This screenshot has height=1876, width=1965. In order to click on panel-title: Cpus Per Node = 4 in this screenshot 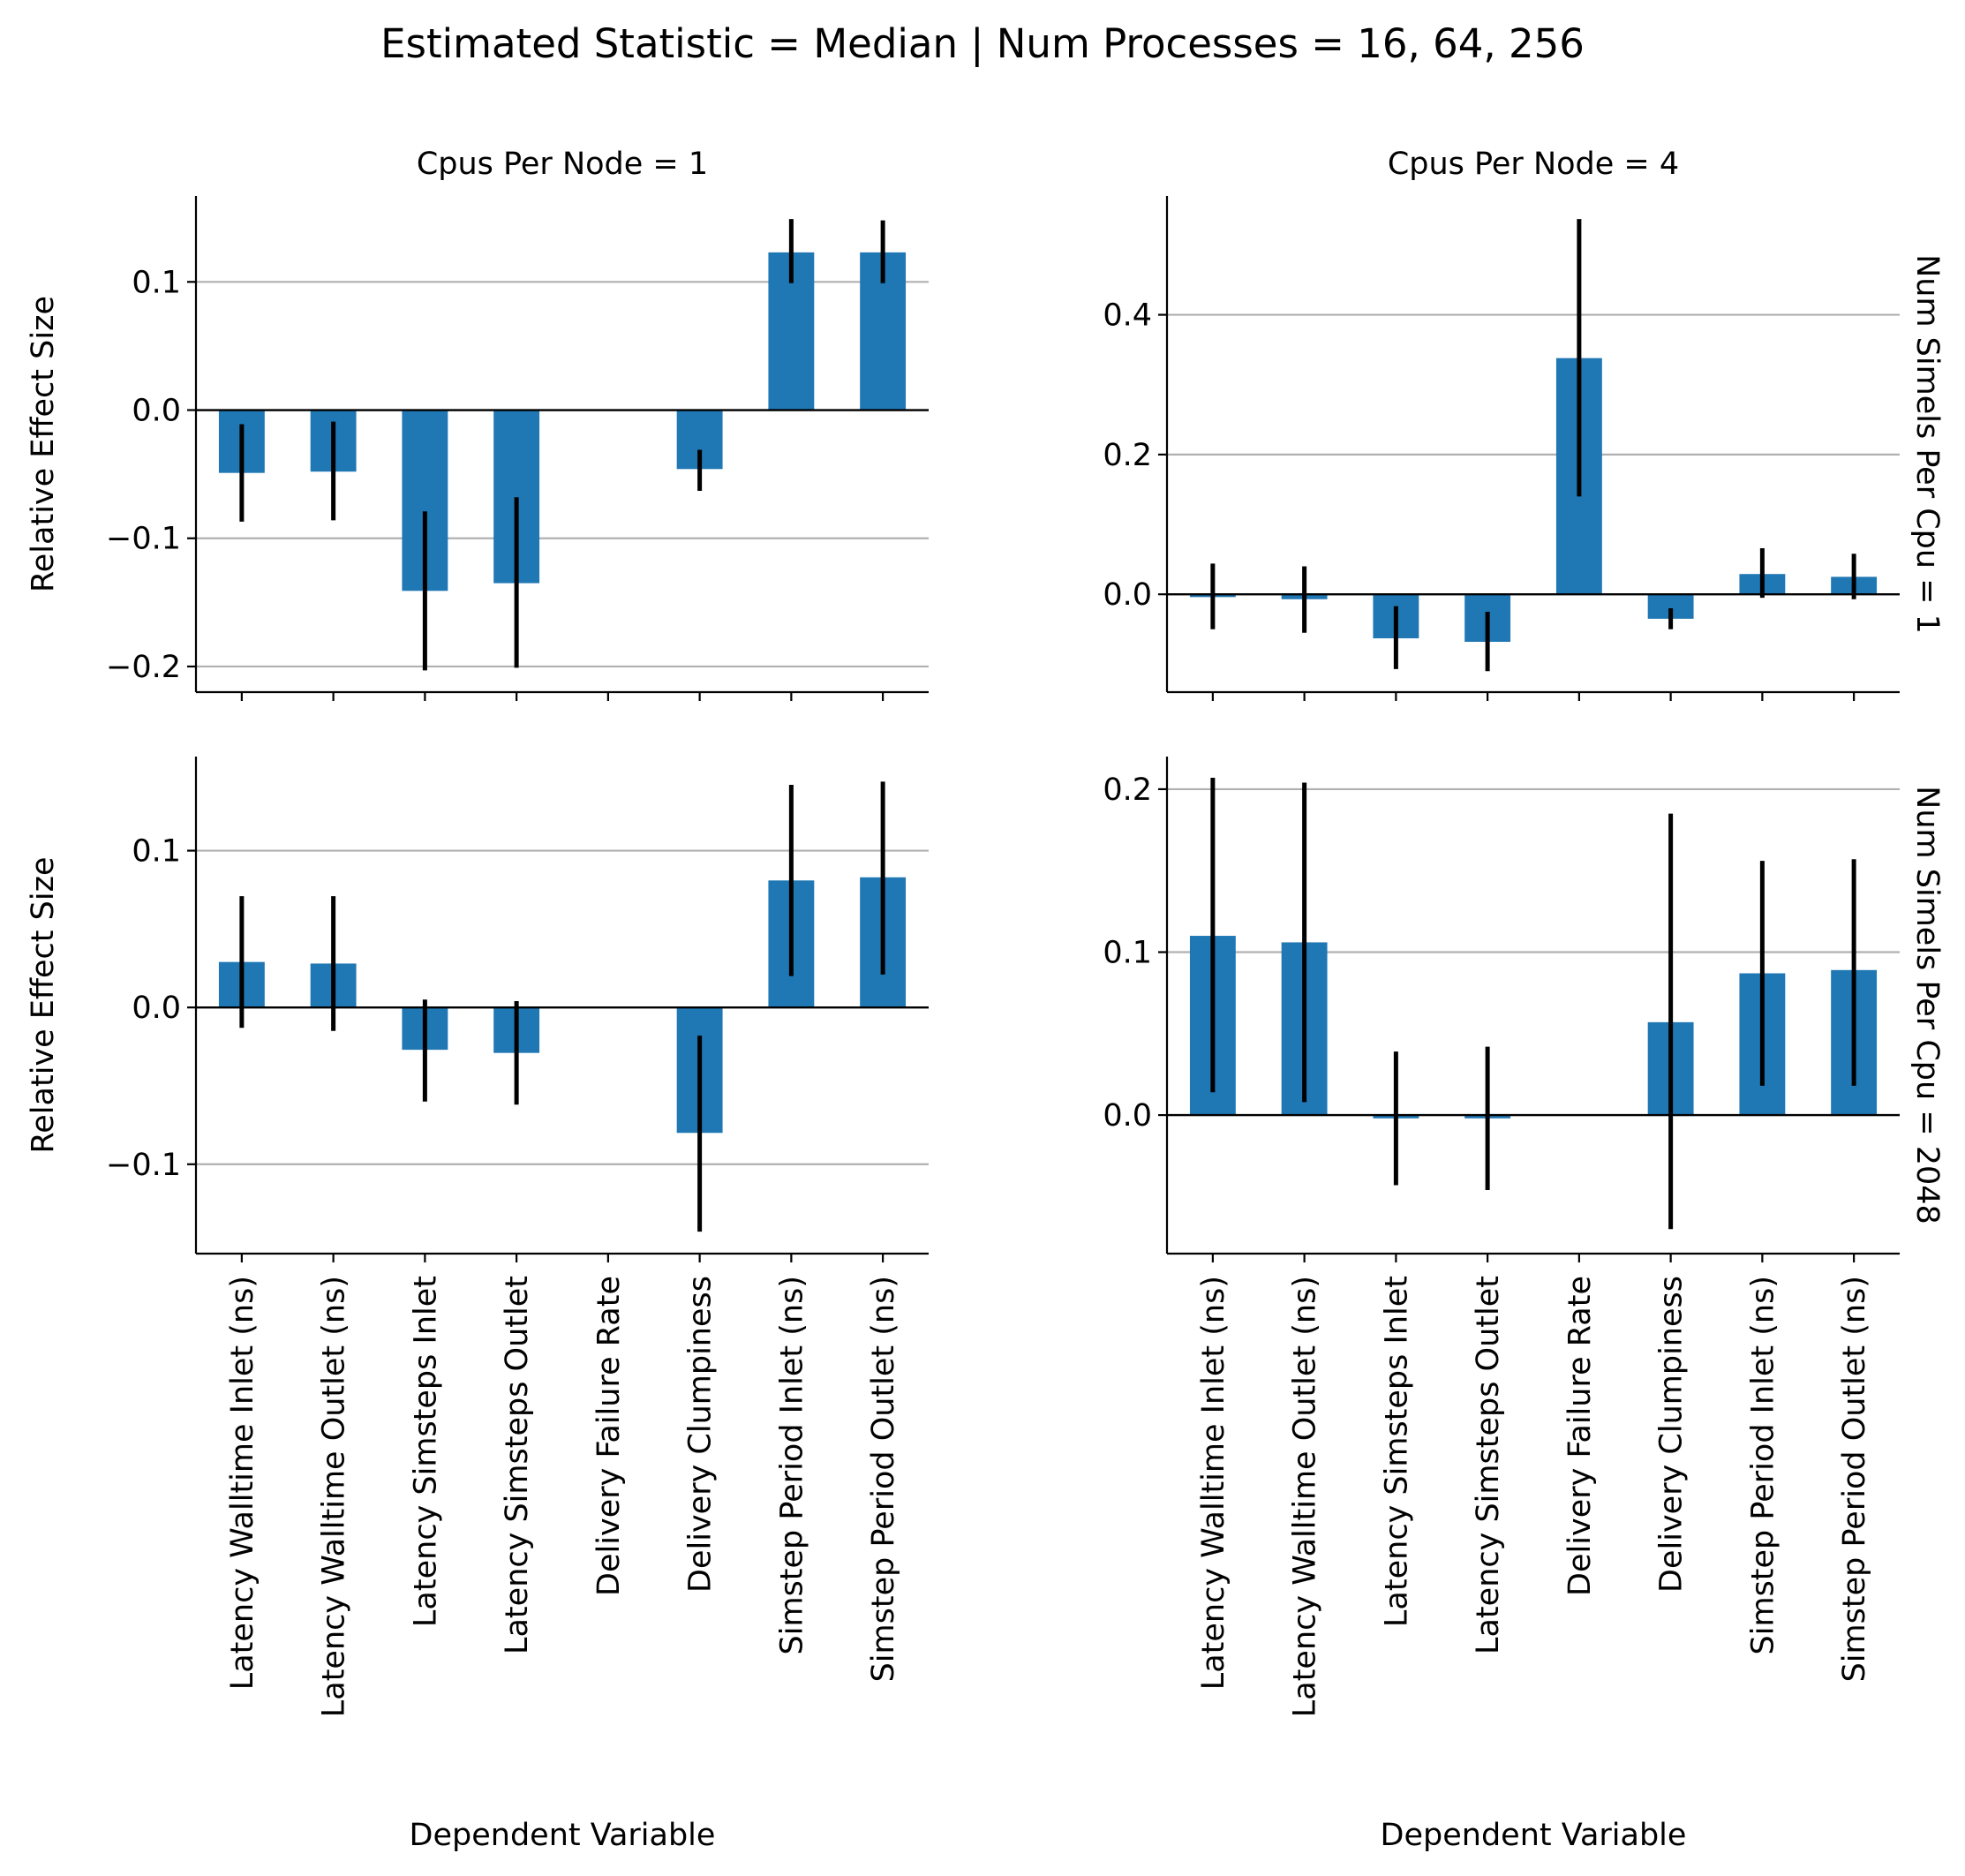, I will do `click(1533, 164)`.